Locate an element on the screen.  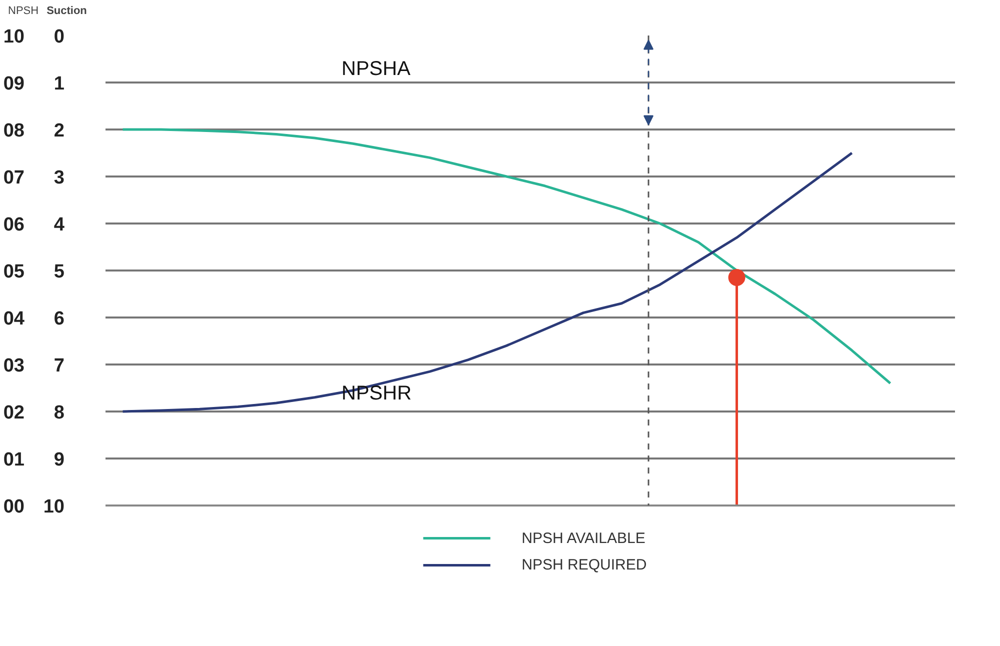
y-tick-label: 09 is located at coordinates (14, 84).